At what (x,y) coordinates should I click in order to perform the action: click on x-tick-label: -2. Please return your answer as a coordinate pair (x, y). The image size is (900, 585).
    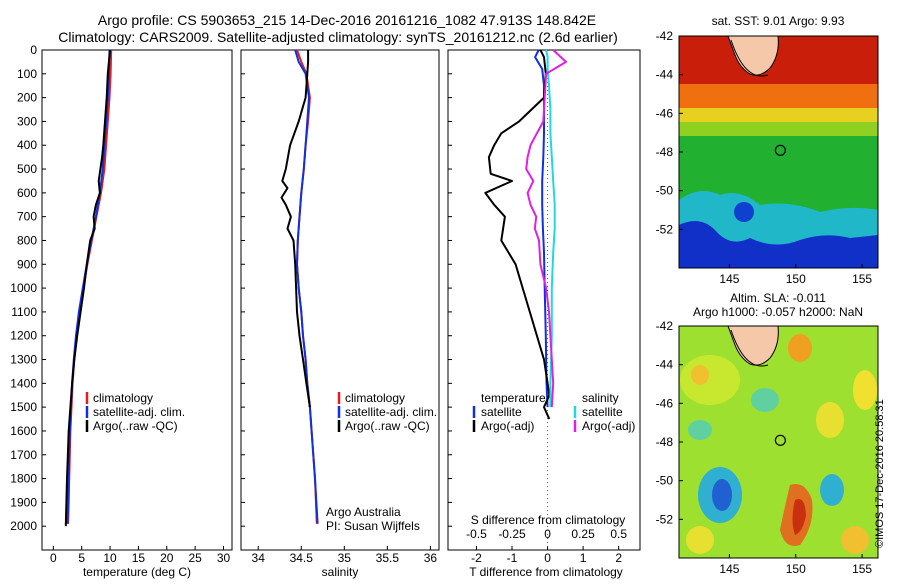
    Looking at the image, I should click on (476, 558).